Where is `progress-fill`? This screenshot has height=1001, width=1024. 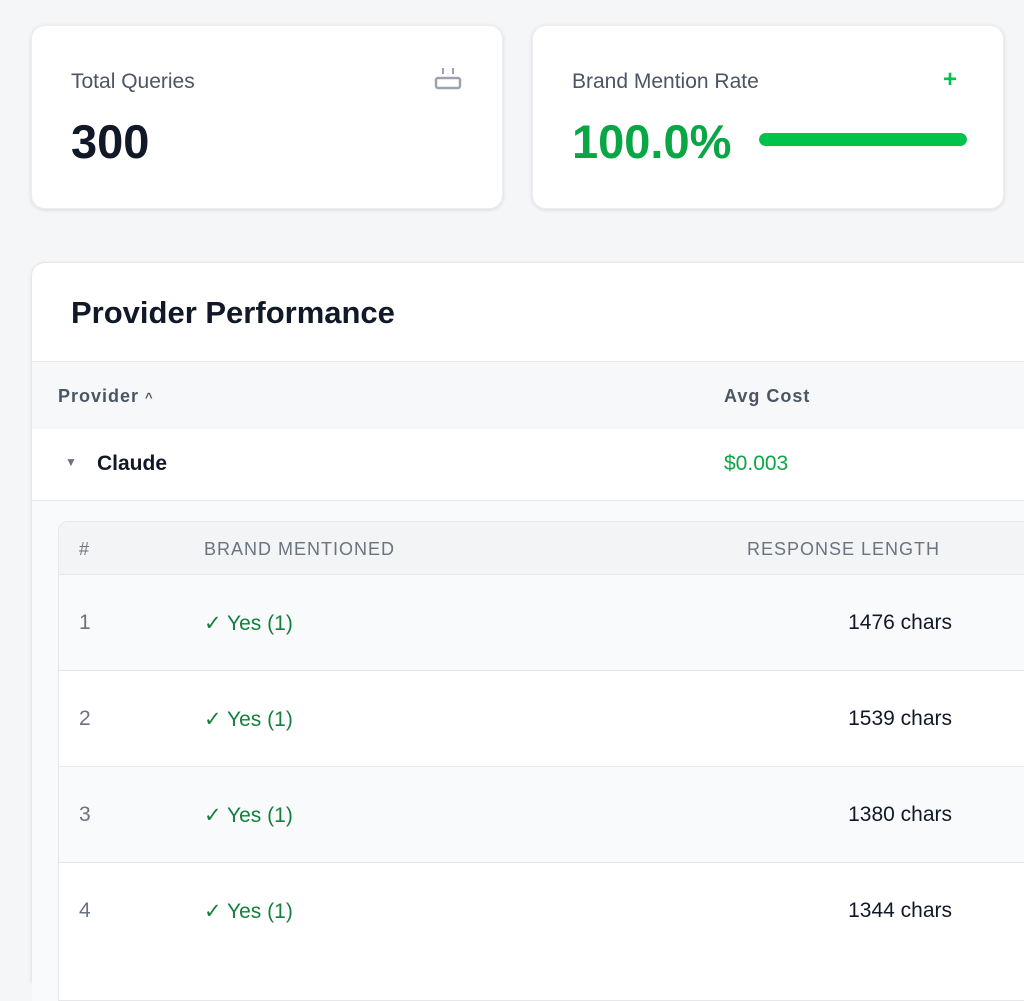 progress-fill is located at coordinates (863, 139).